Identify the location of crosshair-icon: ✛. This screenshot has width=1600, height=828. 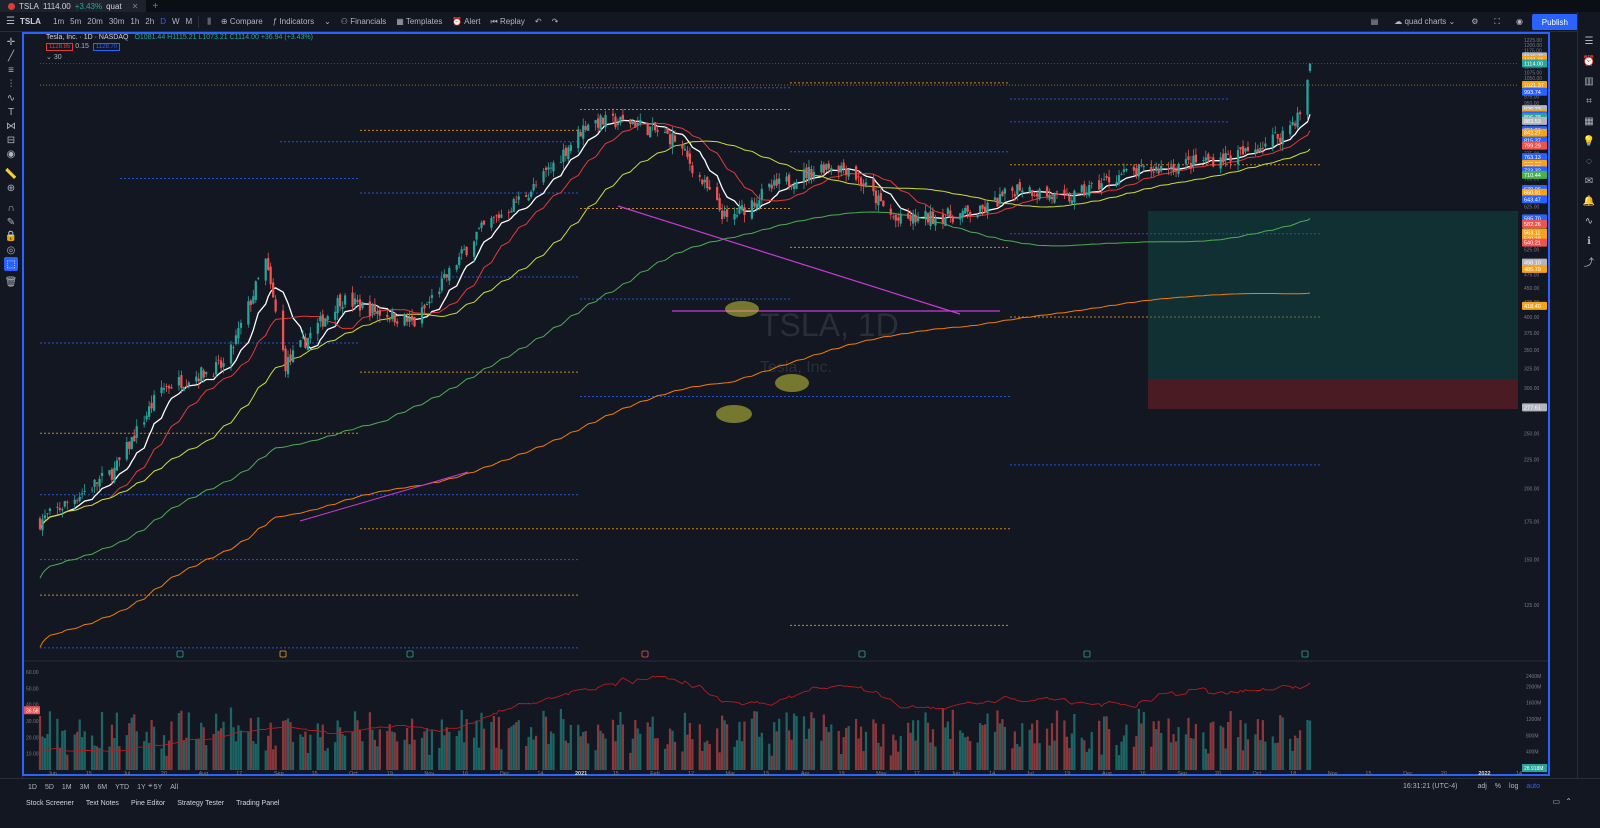
(11, 42).